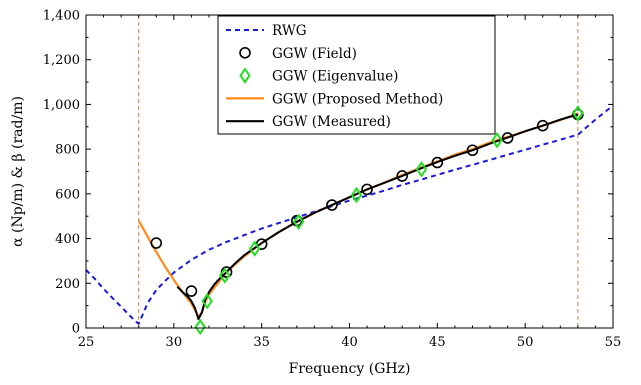 Image resolution: width=641 pixels, height=385 pixels. What do you see at coordinates (61, 16) in the screenshot?
I see `y-tick-label: 1,400` at bounding box center [61, 16].